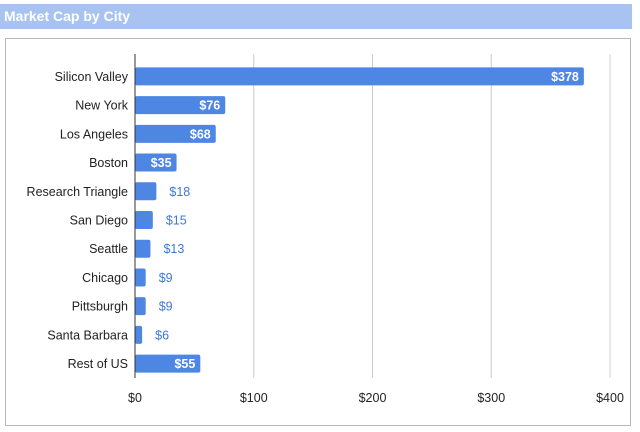 This screenshot has width=640, height=432. Describe the element at coordinates (176, 221) in the screenshot. I see `value-label: $15` at that location.